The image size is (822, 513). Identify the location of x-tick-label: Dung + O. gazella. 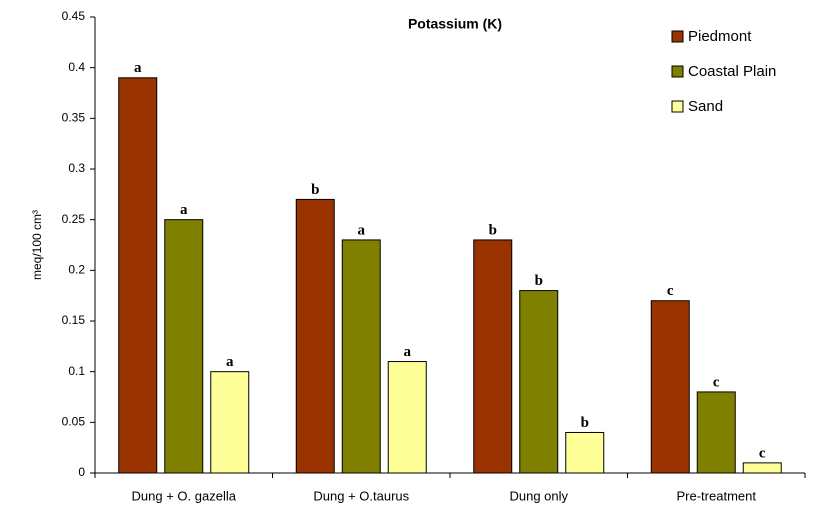
(184, 495).